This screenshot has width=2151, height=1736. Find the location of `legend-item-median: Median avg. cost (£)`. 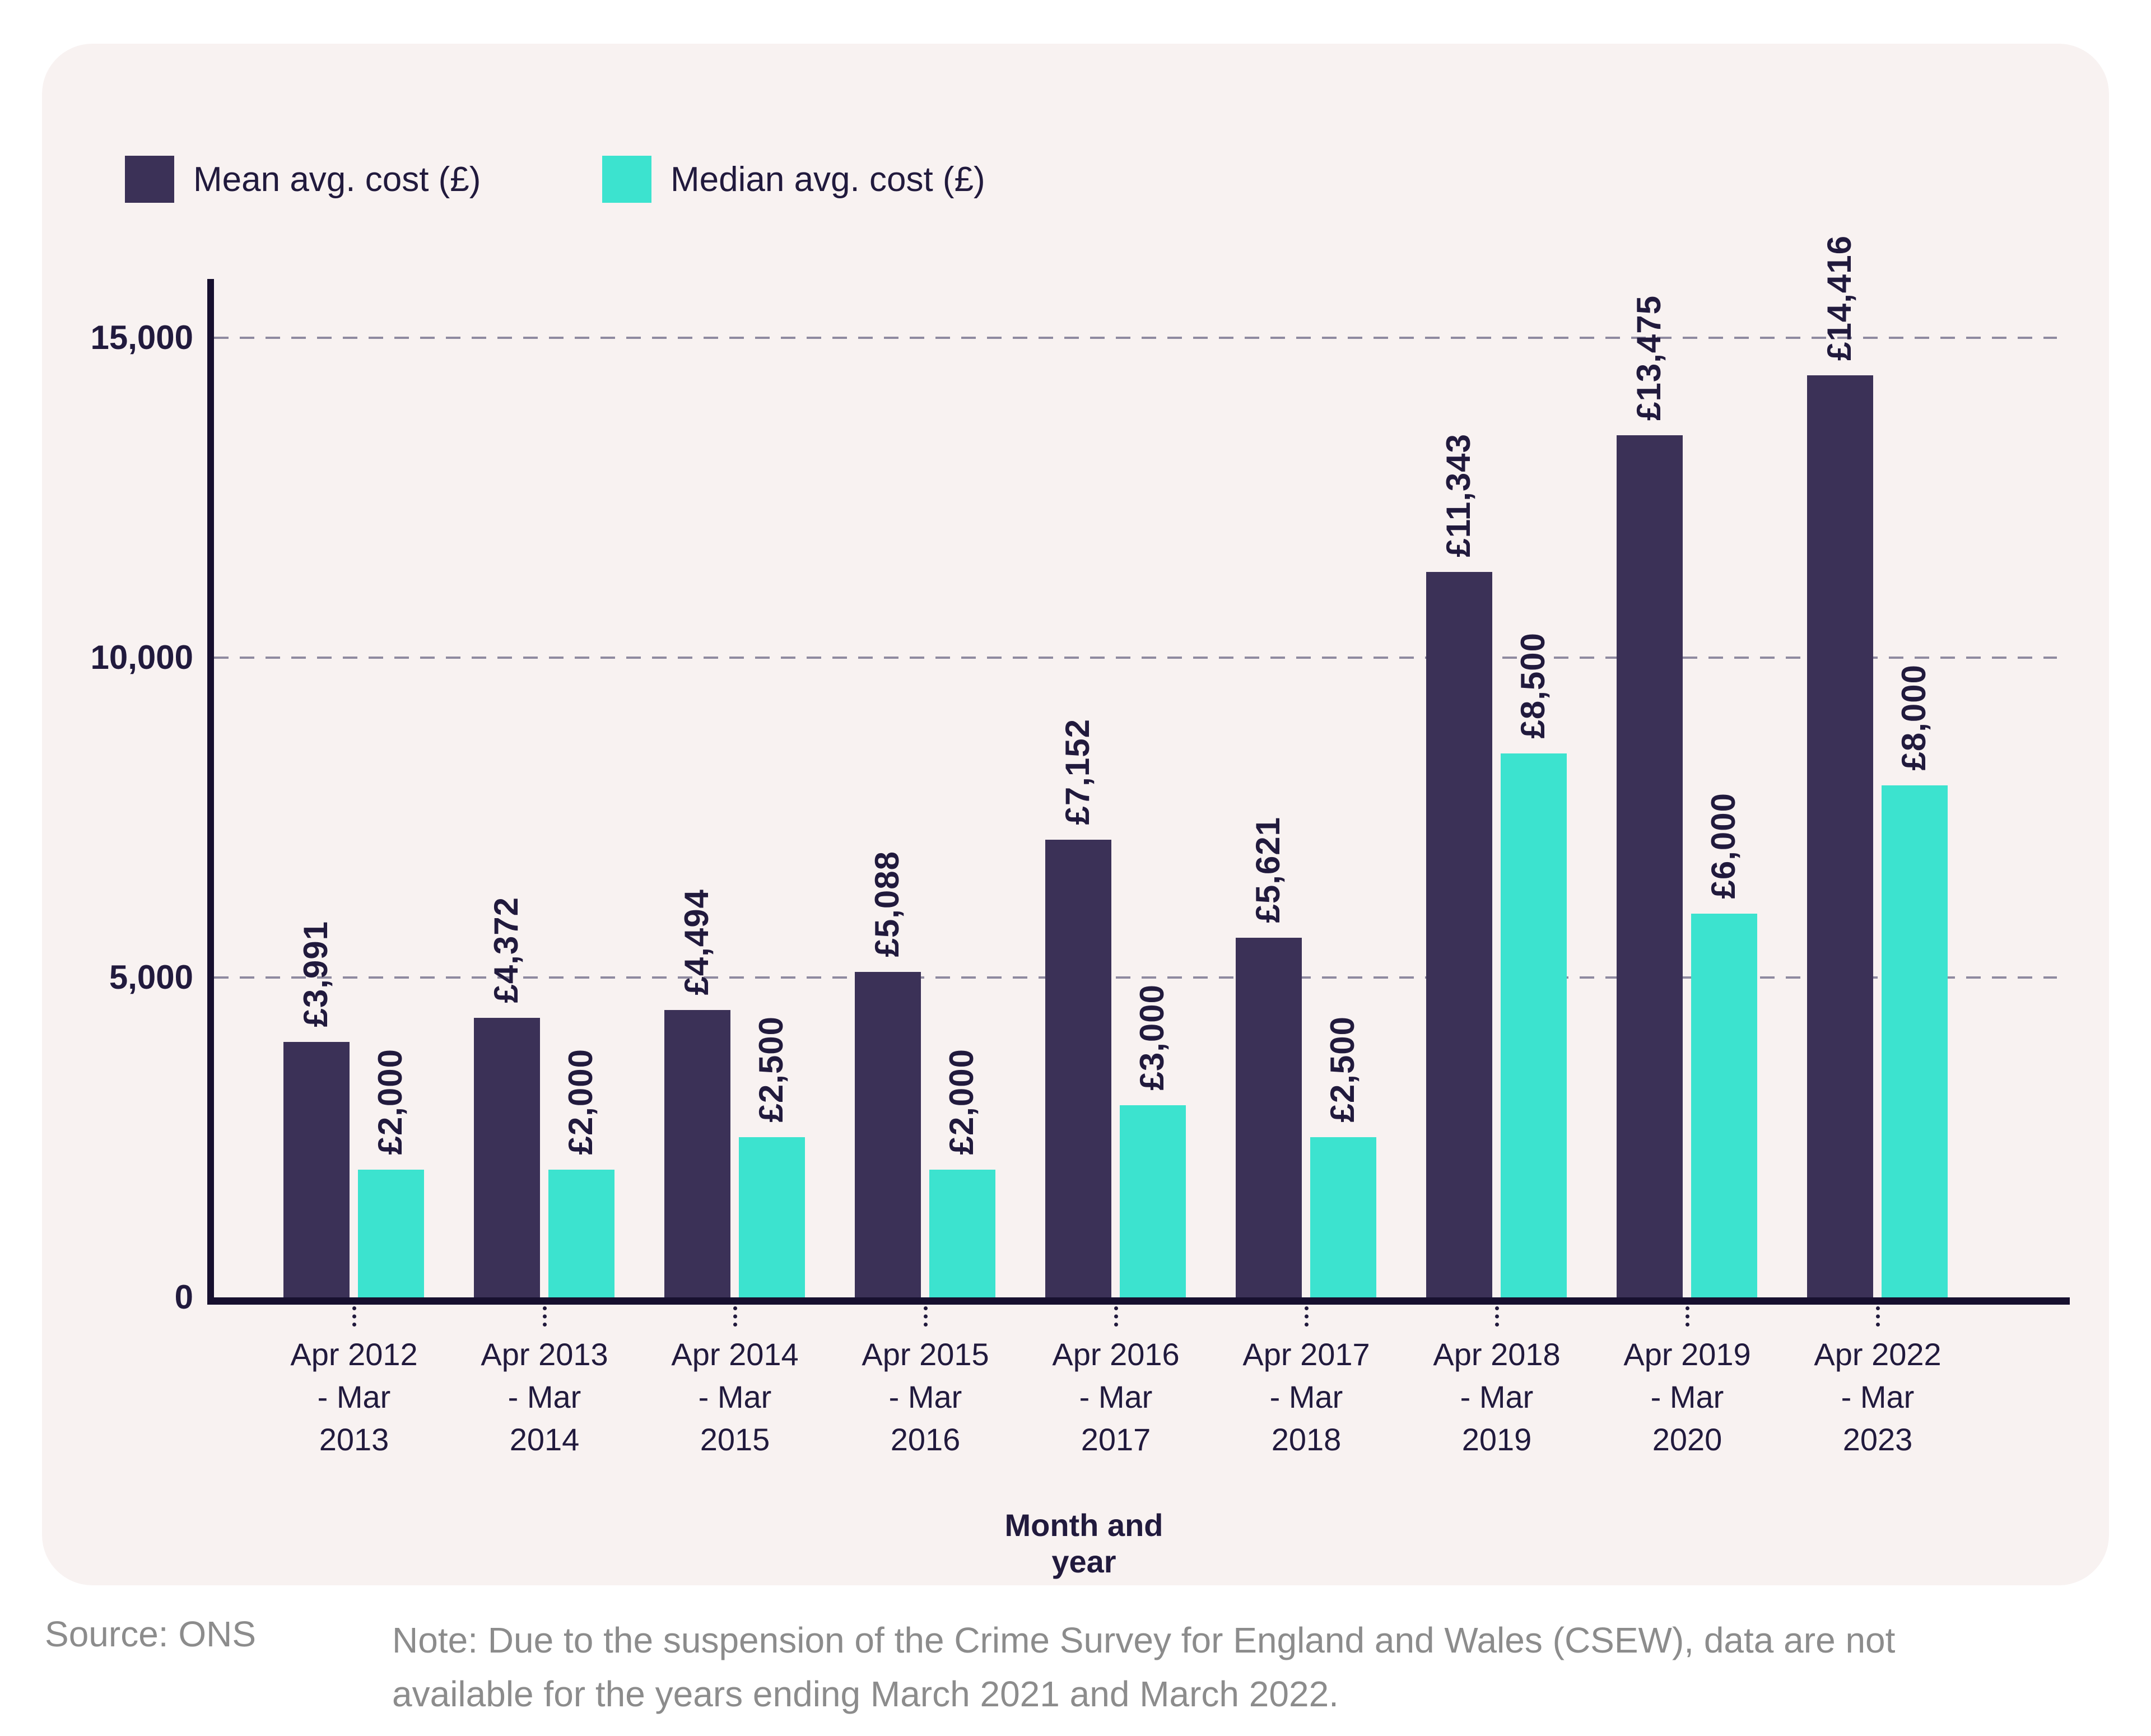

legend-item-median: Median avg. cost (£) is located at coordinates (793, 179).